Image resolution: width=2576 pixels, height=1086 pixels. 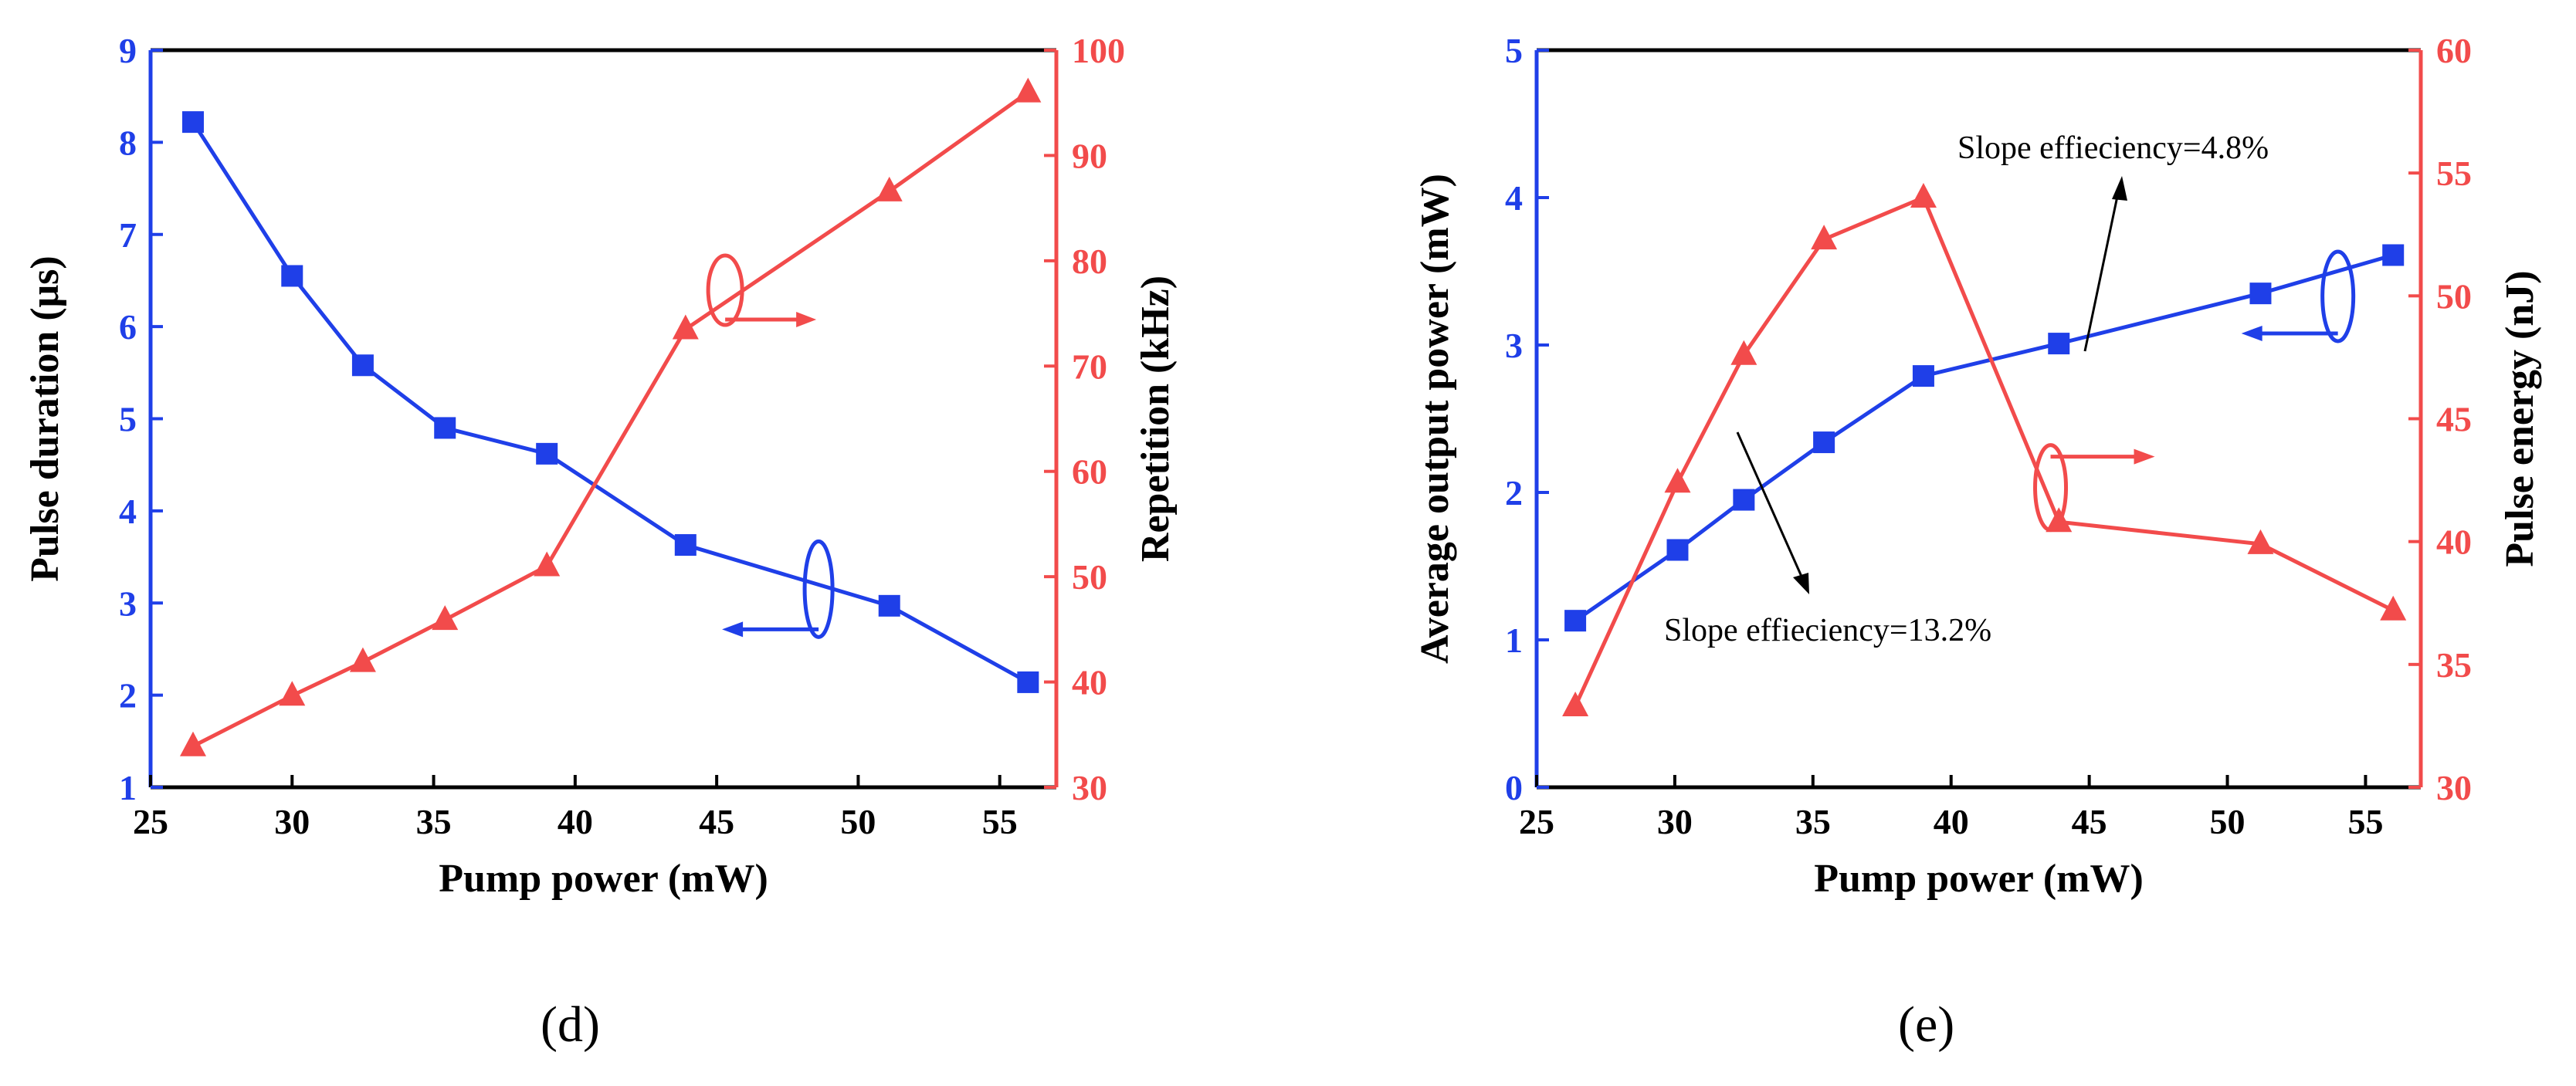 What do you see at coordinates (570, 1024) in the screenshot?
I see `panel-label-d: (d)` at bounding box center [570, 1024].